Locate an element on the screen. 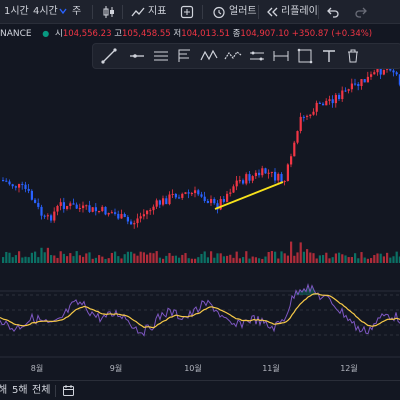 Image resolution: width=400 pixels, height=400 pixels. drawing-tools.1 is located at coordinates (137, 56).